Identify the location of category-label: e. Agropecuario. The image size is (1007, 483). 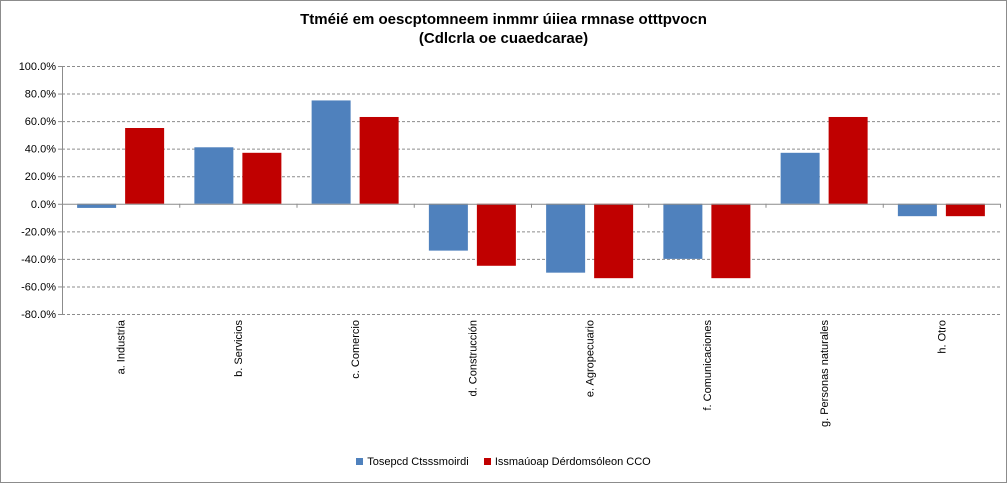
(591, 358).